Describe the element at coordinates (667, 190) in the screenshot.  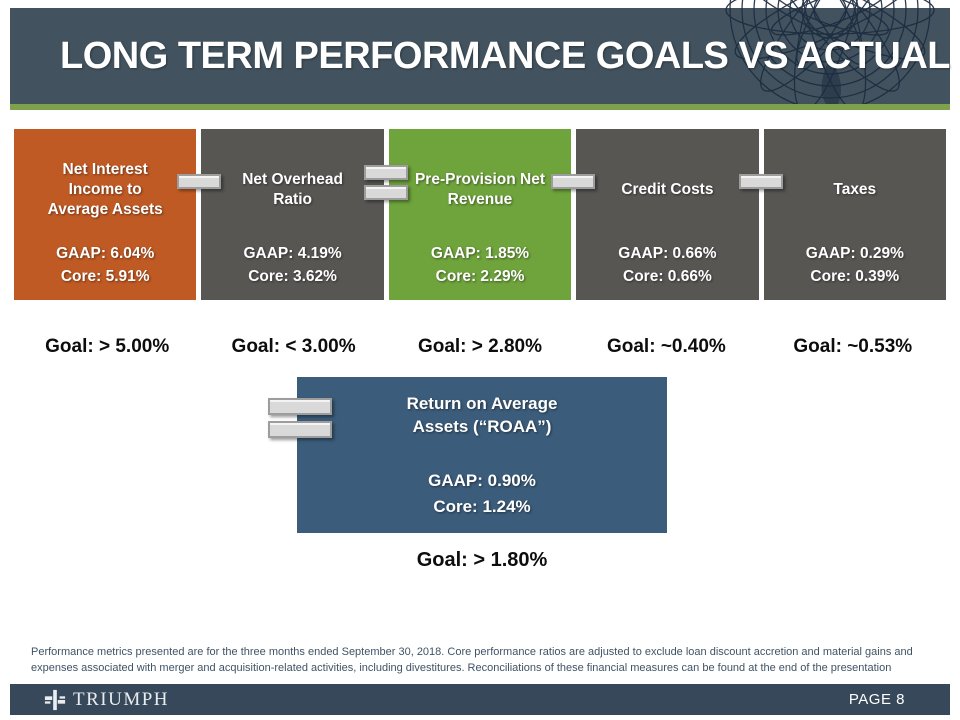
I see `metric-title: Credit Costs` at that location.